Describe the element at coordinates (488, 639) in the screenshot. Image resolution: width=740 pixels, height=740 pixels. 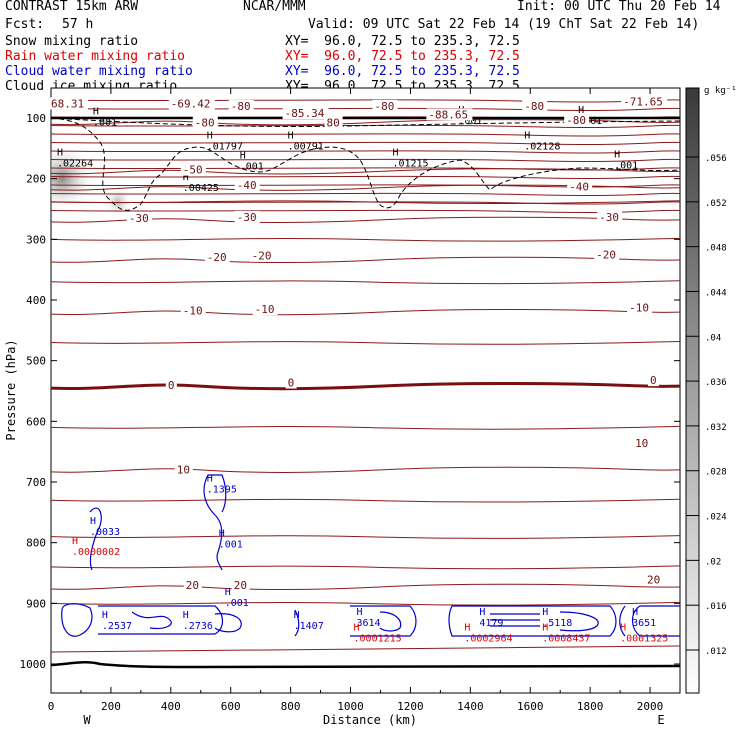
I see `maximum-value: .0002964` at that location.